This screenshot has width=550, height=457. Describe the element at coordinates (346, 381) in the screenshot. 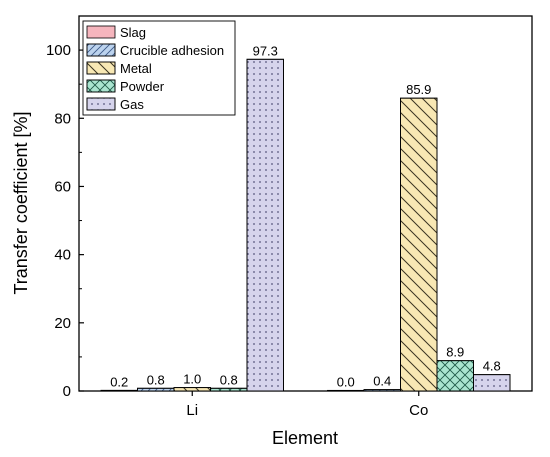

I see `data-label: 0.0` at that location.